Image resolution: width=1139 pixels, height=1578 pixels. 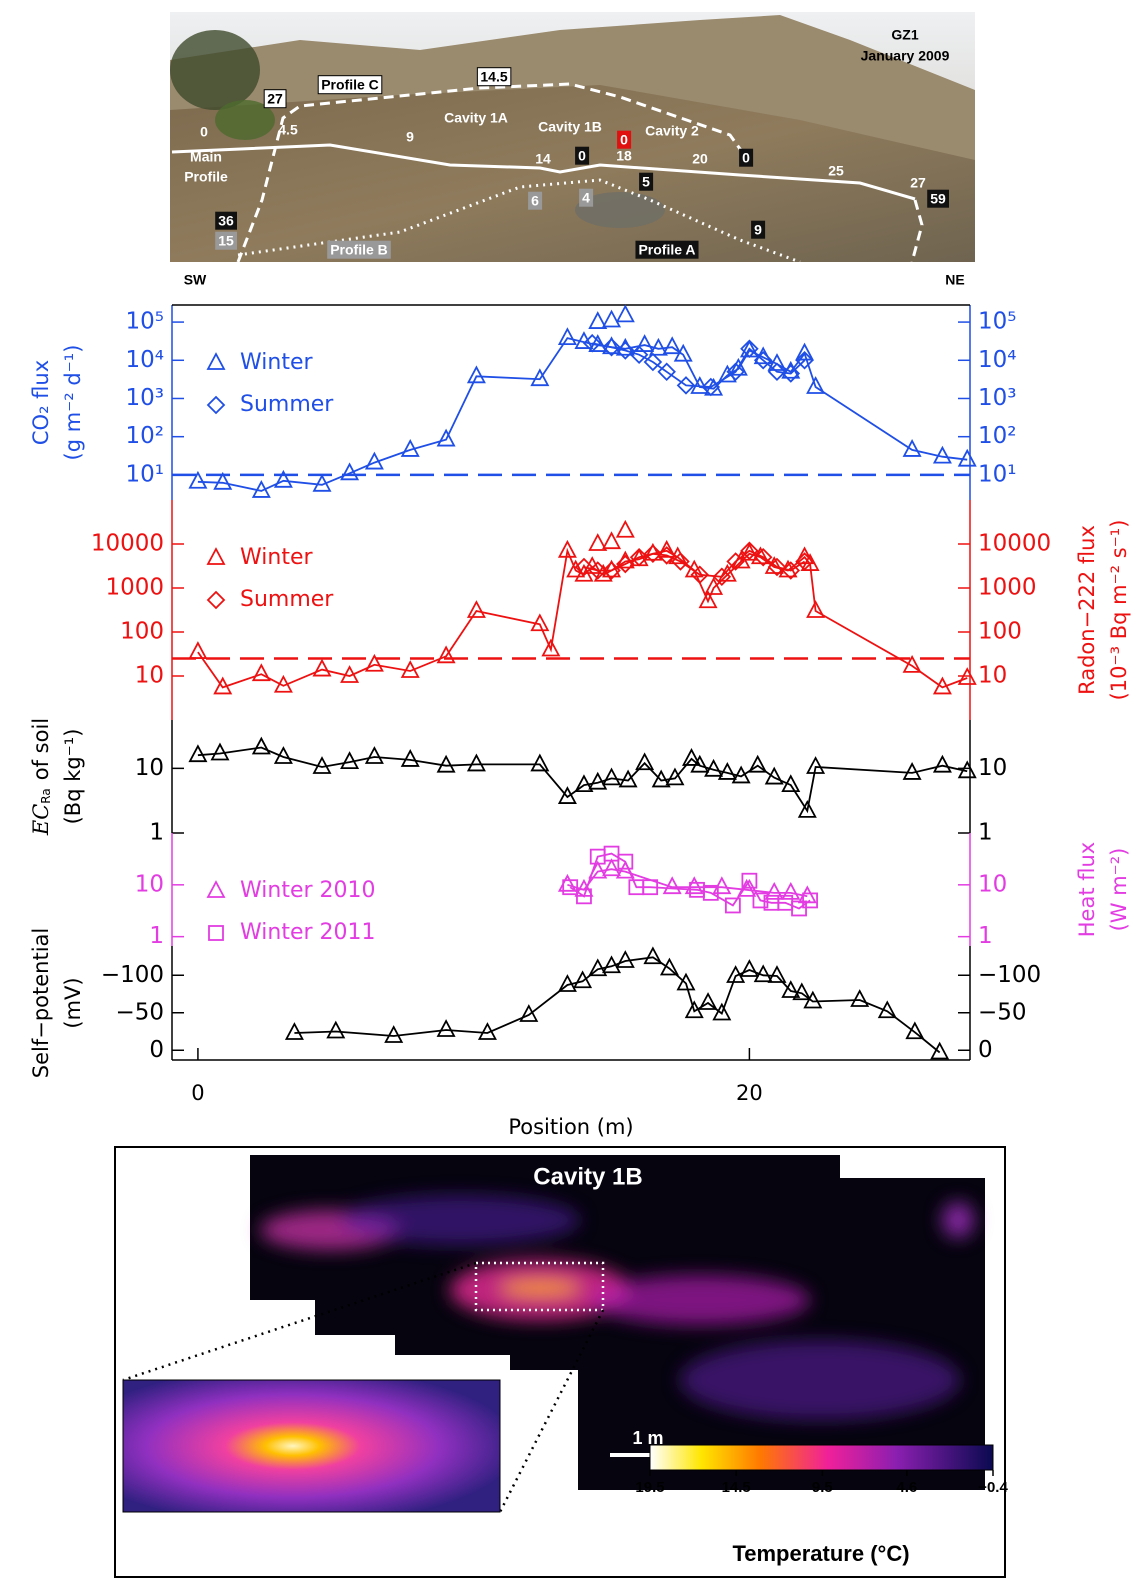 What do you see at coordinates (985, 936) in the screenshot?
I see `y-tick-label-right: 1` at bounding box center [985, 936].